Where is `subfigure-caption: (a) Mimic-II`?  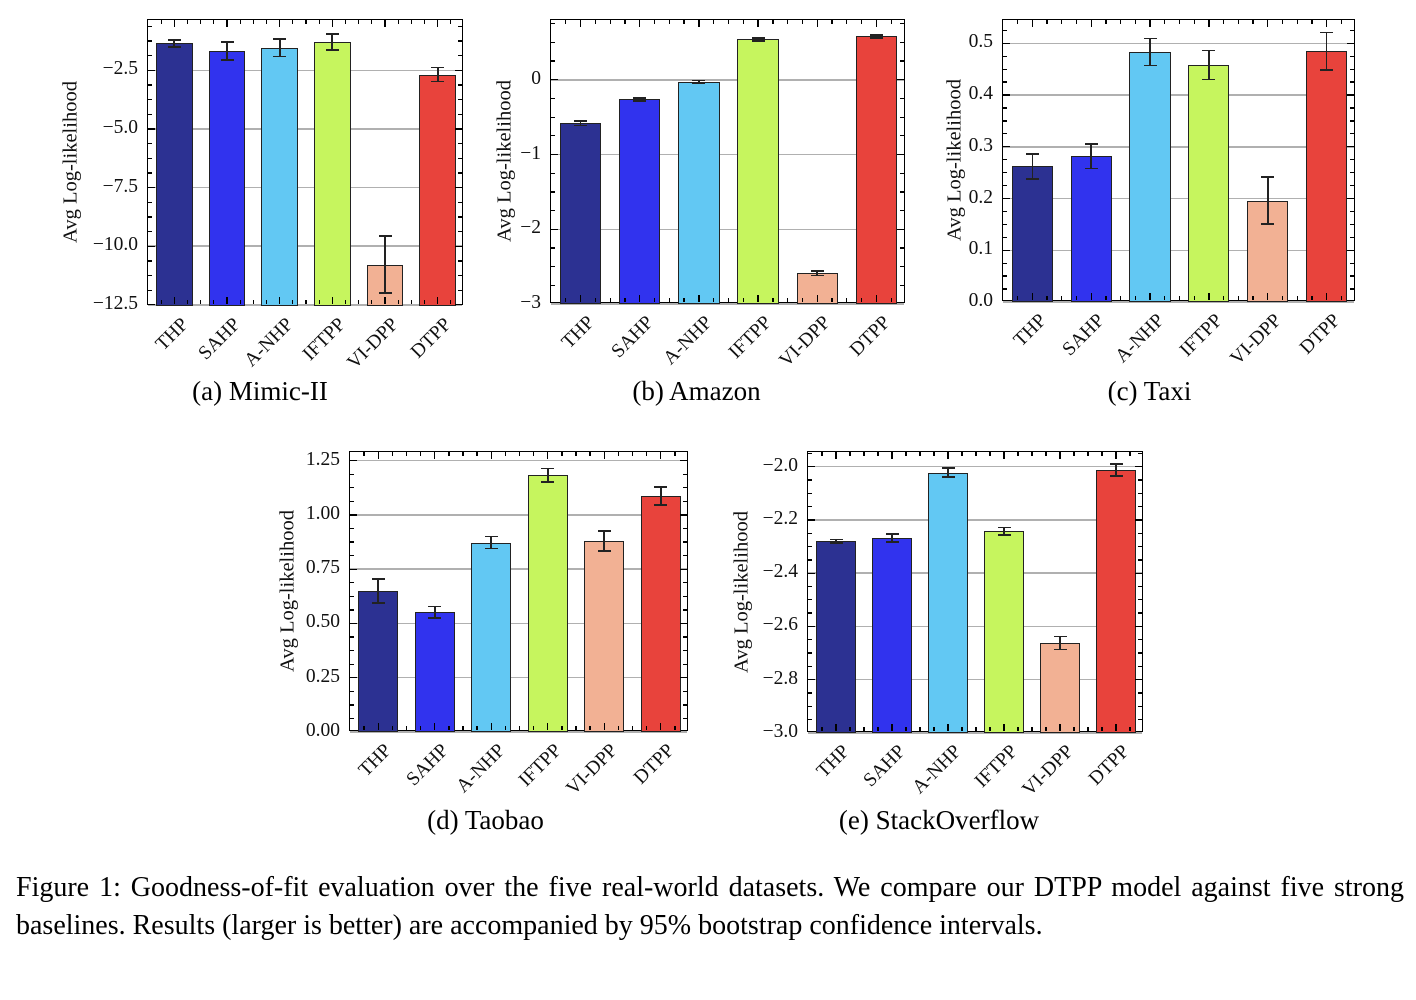 subfigure-caption: (a) Mimic-II is located at coordinates (260, 391).